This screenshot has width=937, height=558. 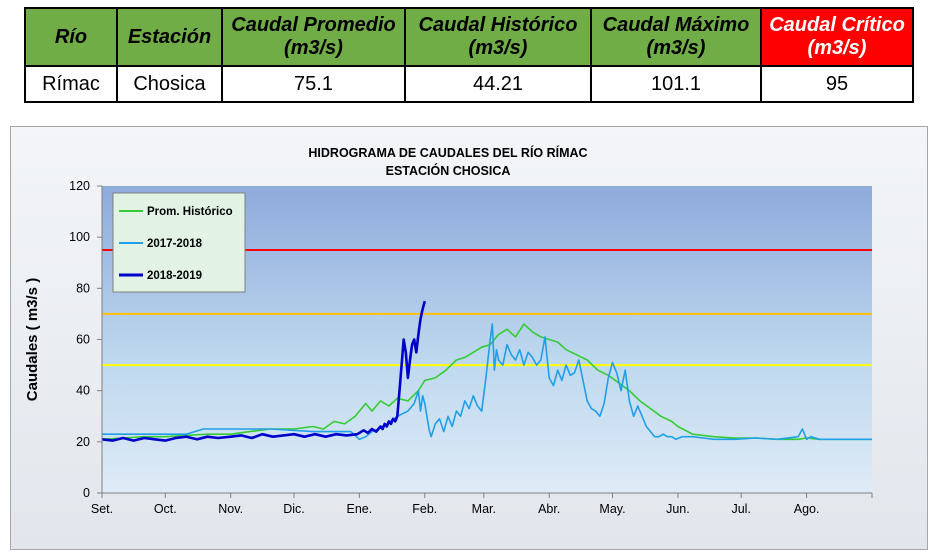 I want to click on header-estacion-label: Estación, so click(x=169, y=37).